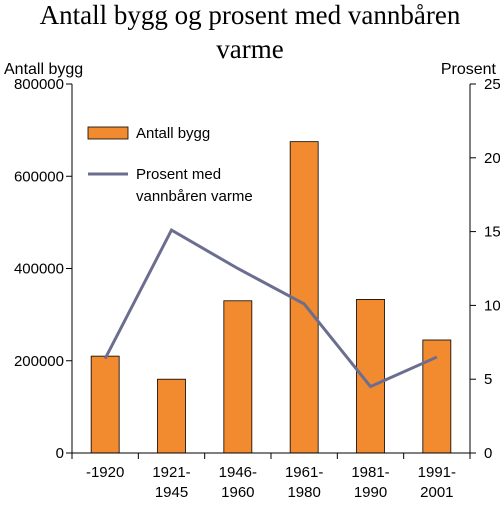 The image size is (500, 509). I want to click on right-tick-label-4: 20, so click(492, 158).